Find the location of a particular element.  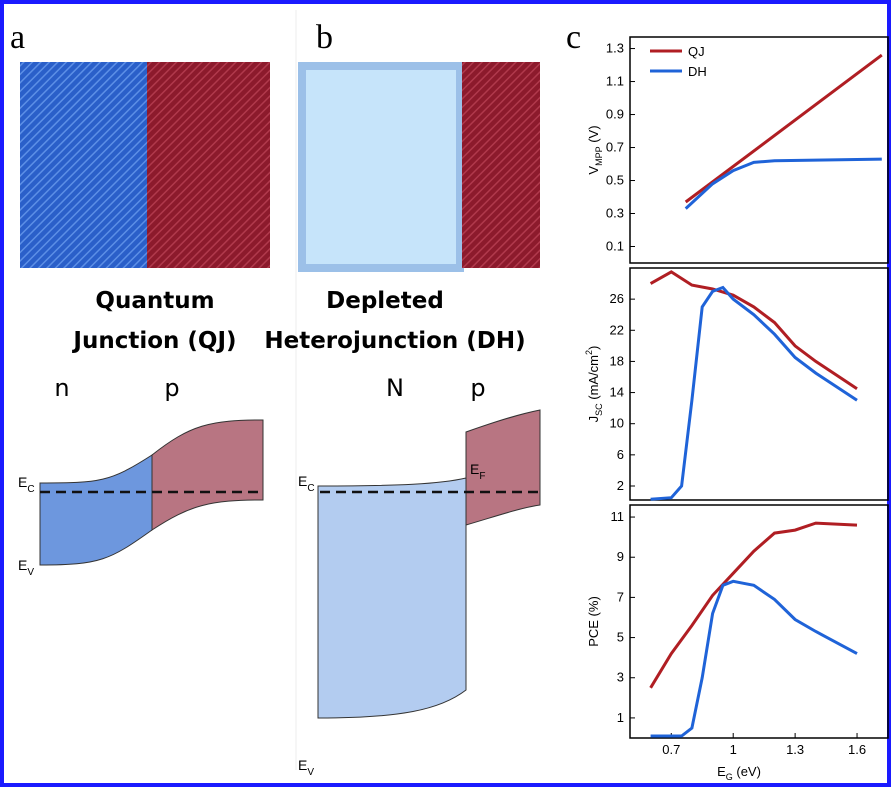

y-axis-label: PCE (%) is located at coordinates (593, 621).